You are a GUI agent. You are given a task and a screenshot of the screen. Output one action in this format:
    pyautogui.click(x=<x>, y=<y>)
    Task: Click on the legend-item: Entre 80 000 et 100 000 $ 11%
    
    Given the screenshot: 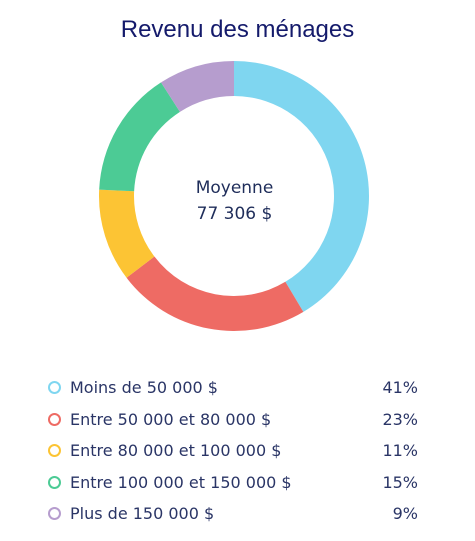 What is the action you would take?
    pyautogui.click(x=233, y=451)
    